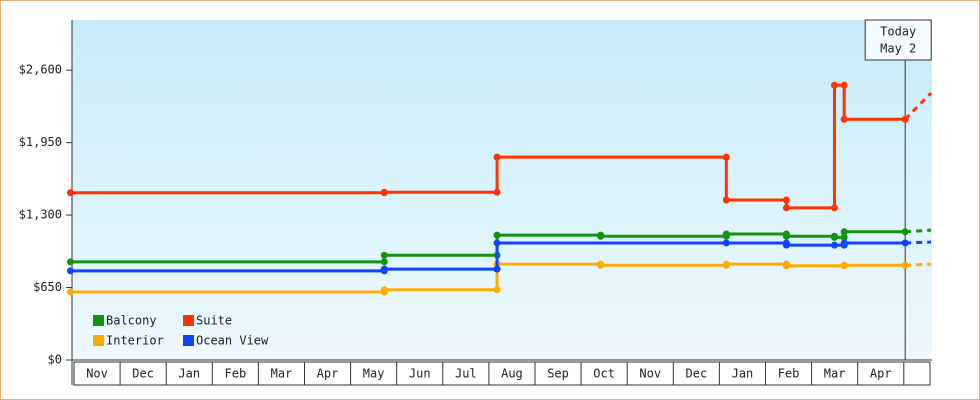 The image size is (980, 400). What do you see at coordinates (420, 374) in the screenshot?
I see `x-tick-label: Jun` at bounding box center [420, 374].